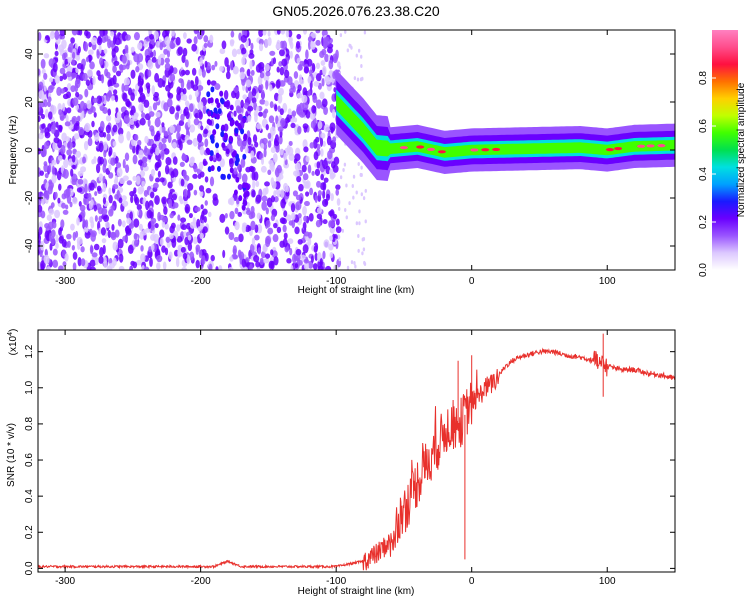 Image resolution: width=750 pixels, height=605 pixels. What do you see at coordinates (472, 281) in the screenshot?
I see `spectrogram-x-tick-label: 0` at bounding box center [472, 281].